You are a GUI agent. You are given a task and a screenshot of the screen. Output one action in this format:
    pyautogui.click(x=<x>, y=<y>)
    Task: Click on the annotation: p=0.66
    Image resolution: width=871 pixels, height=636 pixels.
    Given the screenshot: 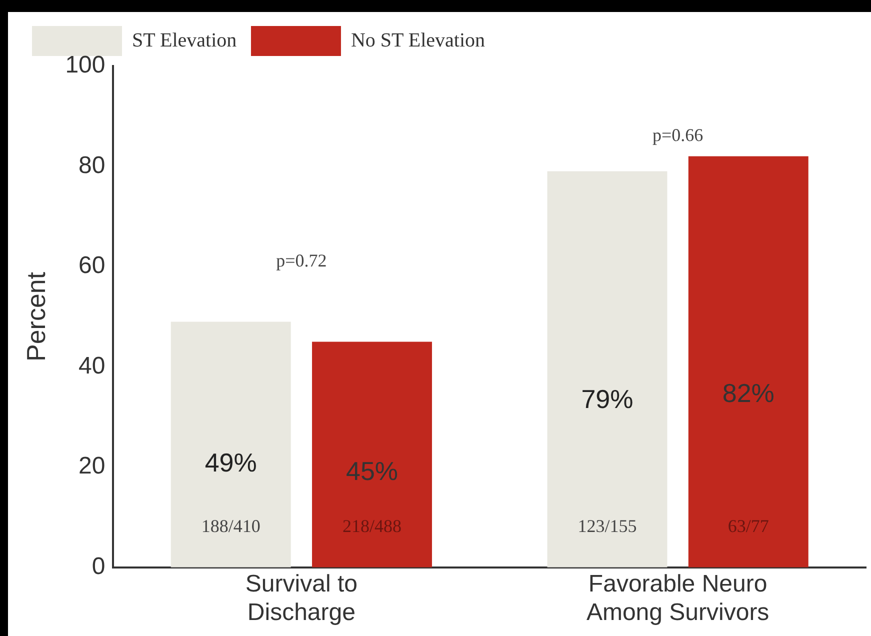 What is the action you would take?
    pyautogui.click(x=678, y=134)
    